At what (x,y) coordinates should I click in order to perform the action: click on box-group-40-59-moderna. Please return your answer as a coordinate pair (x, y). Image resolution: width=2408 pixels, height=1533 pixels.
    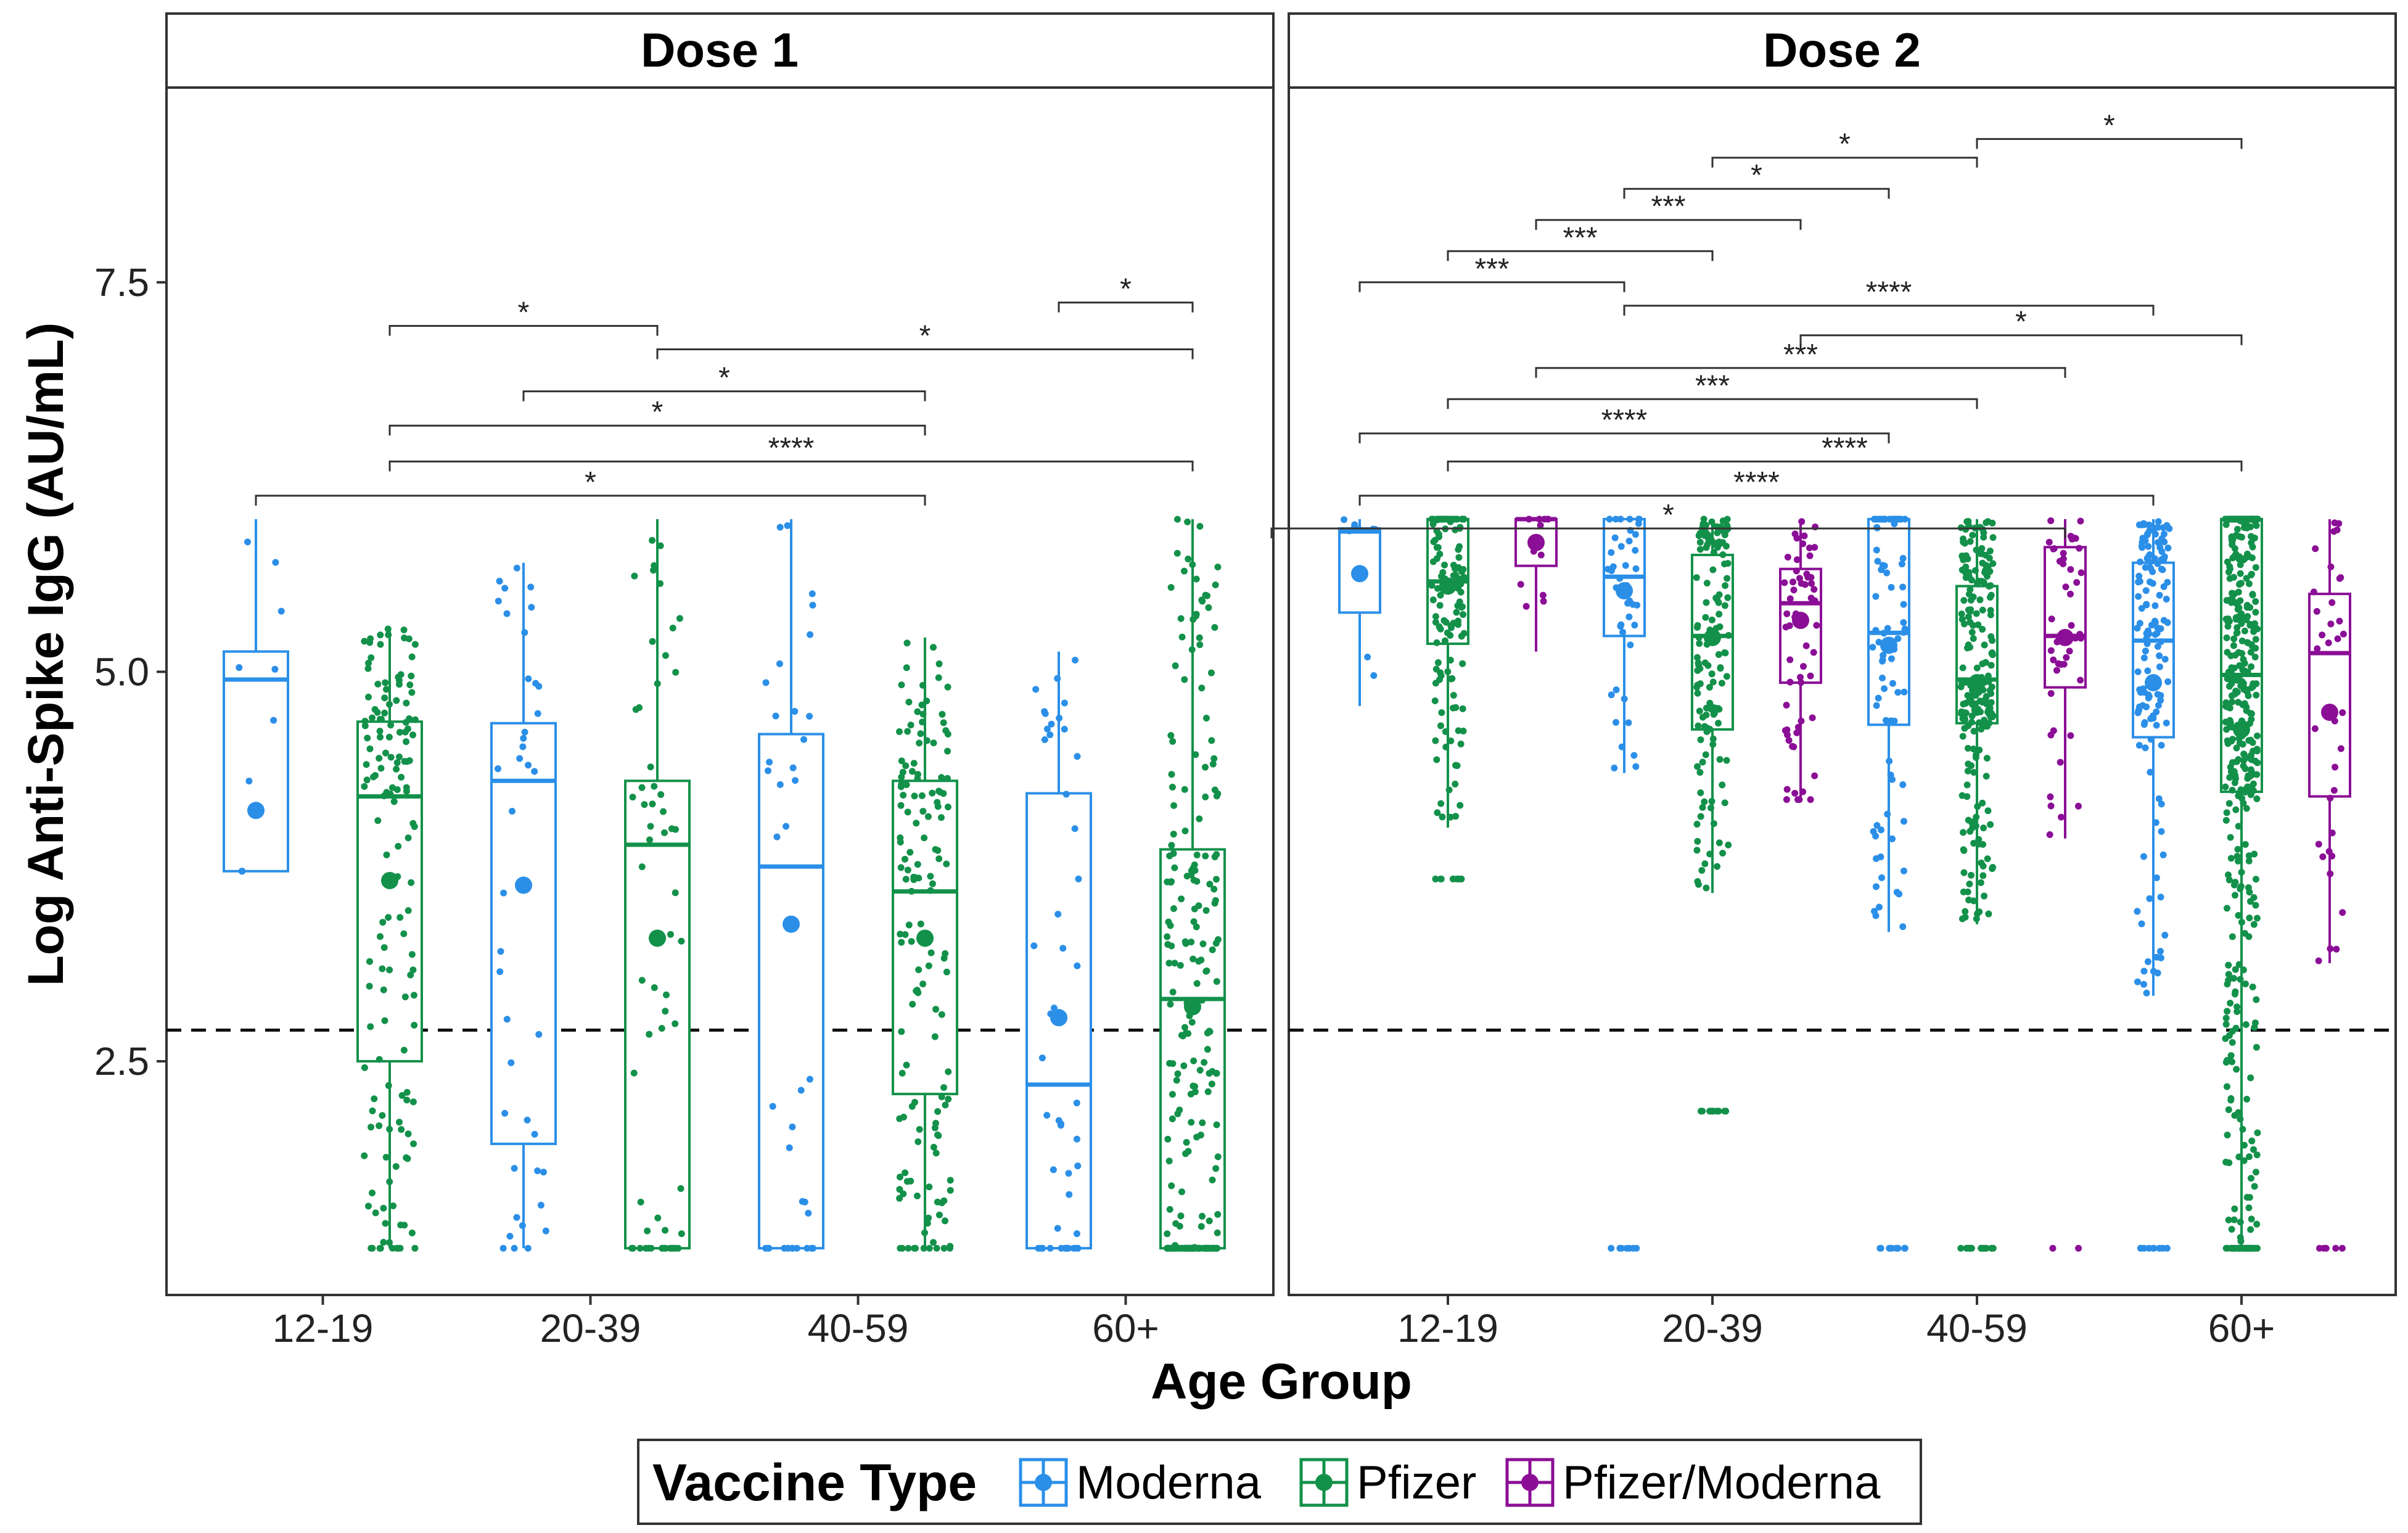
    Looking at the image, I should click on (791, 885).